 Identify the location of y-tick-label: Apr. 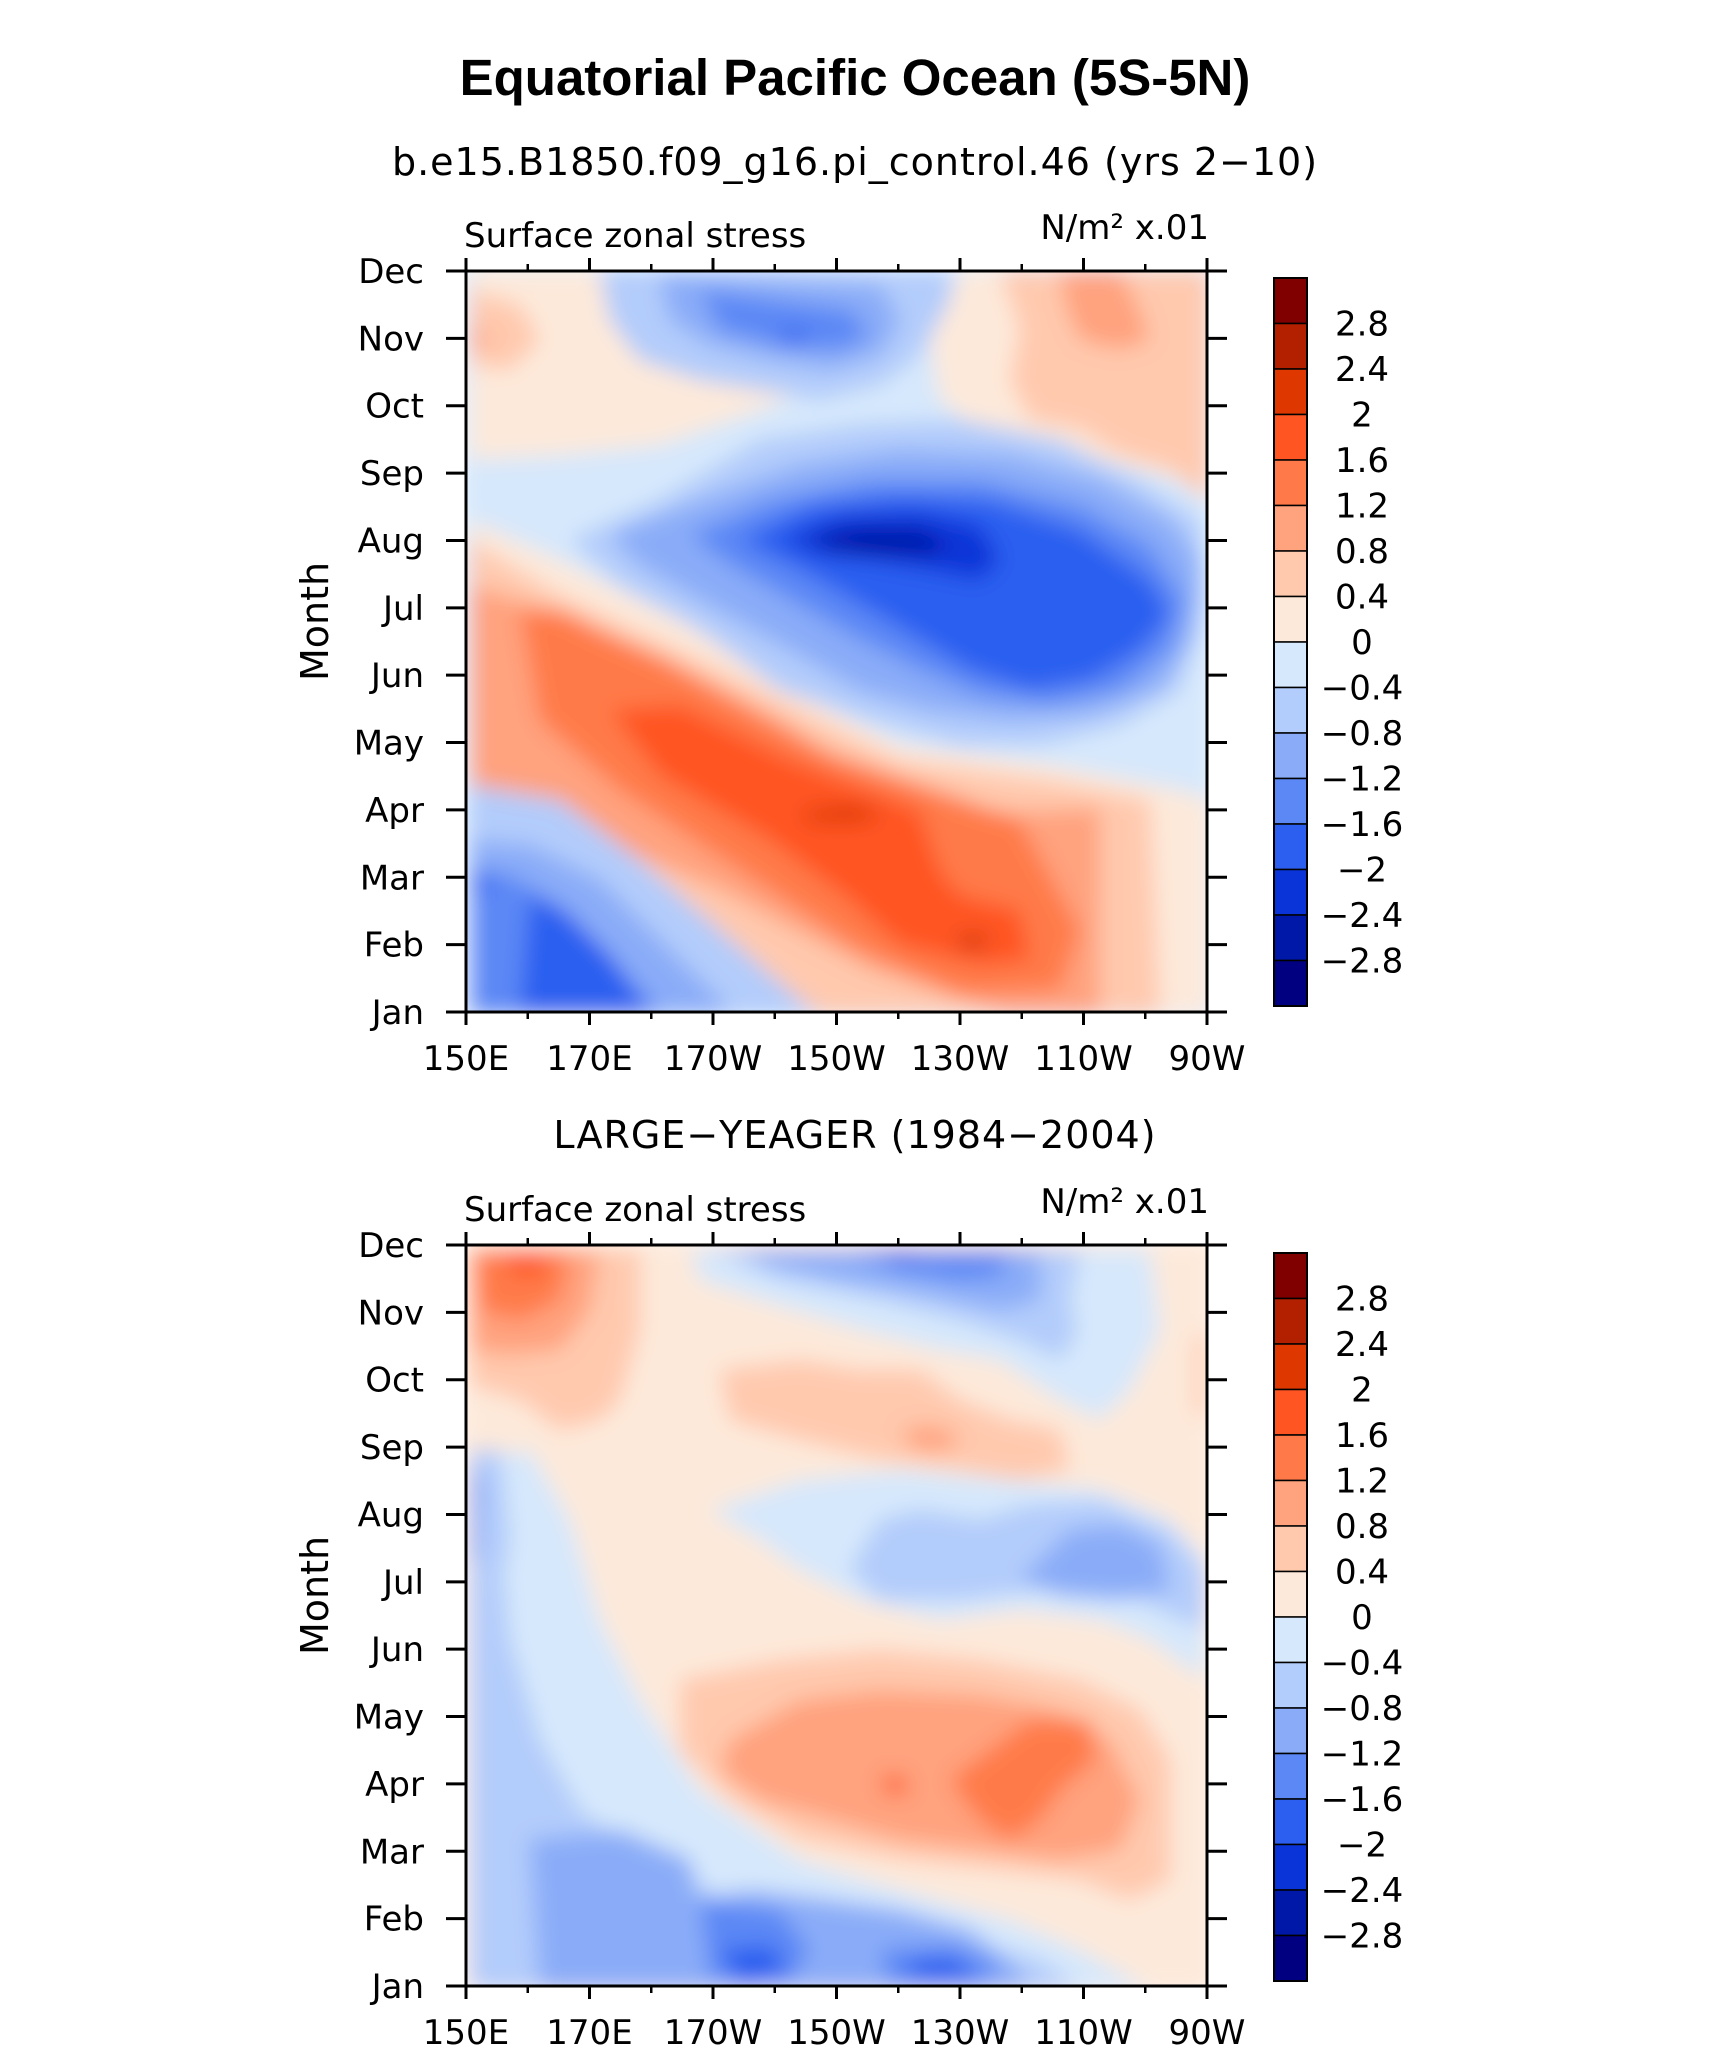
(394, 1785).